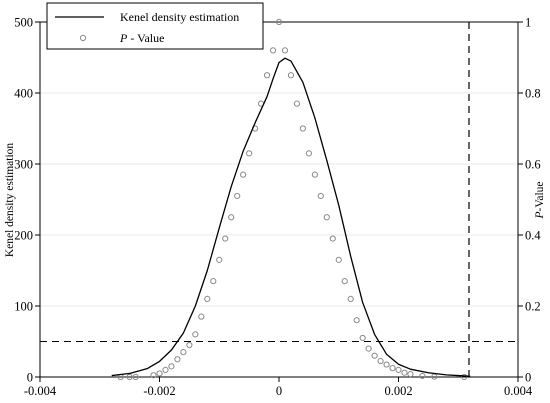 Image resolution: width=550 pixels, height=403 pixels. What do you see at coordinates (23, 236) in the screenshot?
I see `y-left-tick-label: 200` at bounding box center [23, 236].